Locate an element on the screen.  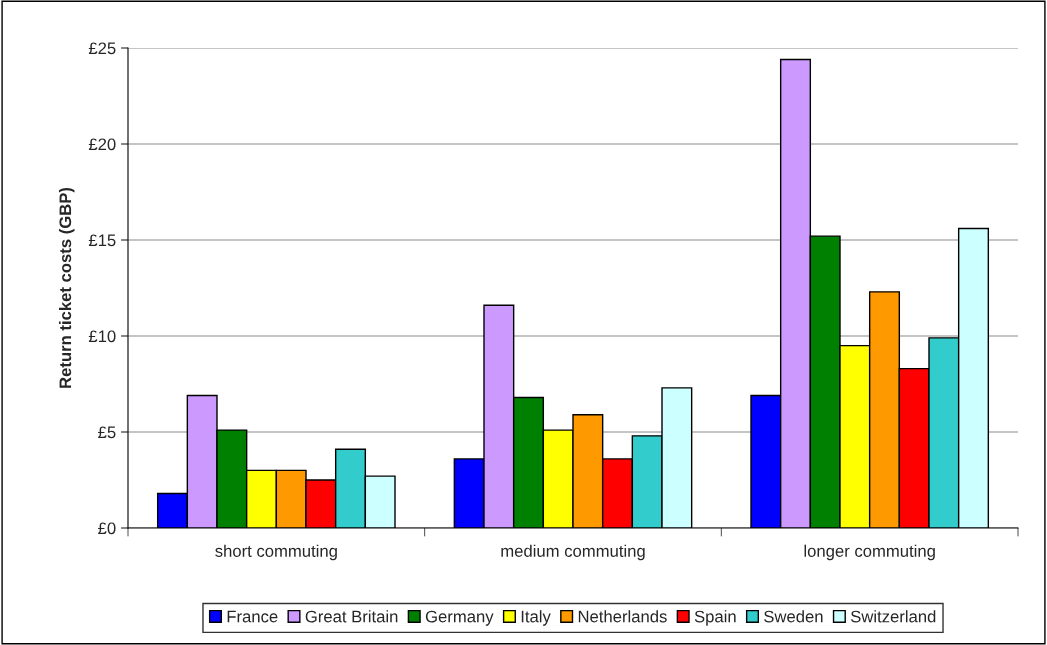
y-tick-label: £25 is located at coordinates (102, 48).